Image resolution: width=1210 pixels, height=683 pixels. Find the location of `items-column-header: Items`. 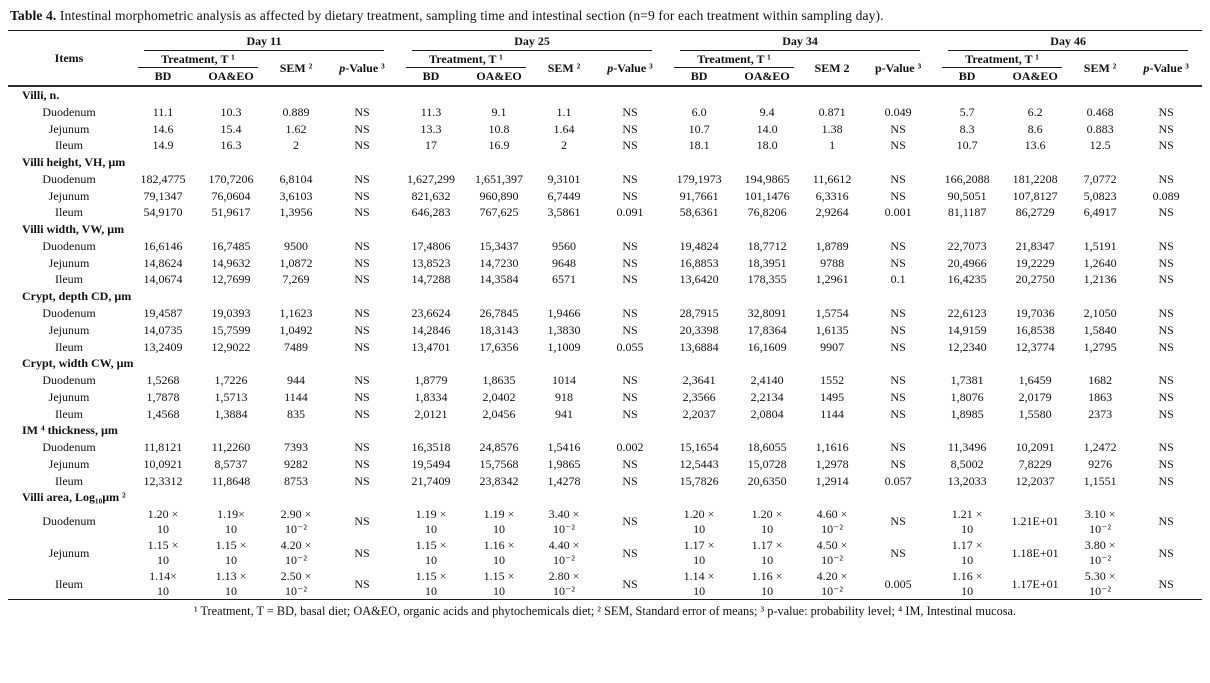

items-column-header: Items is located at coordinates (69, 58).